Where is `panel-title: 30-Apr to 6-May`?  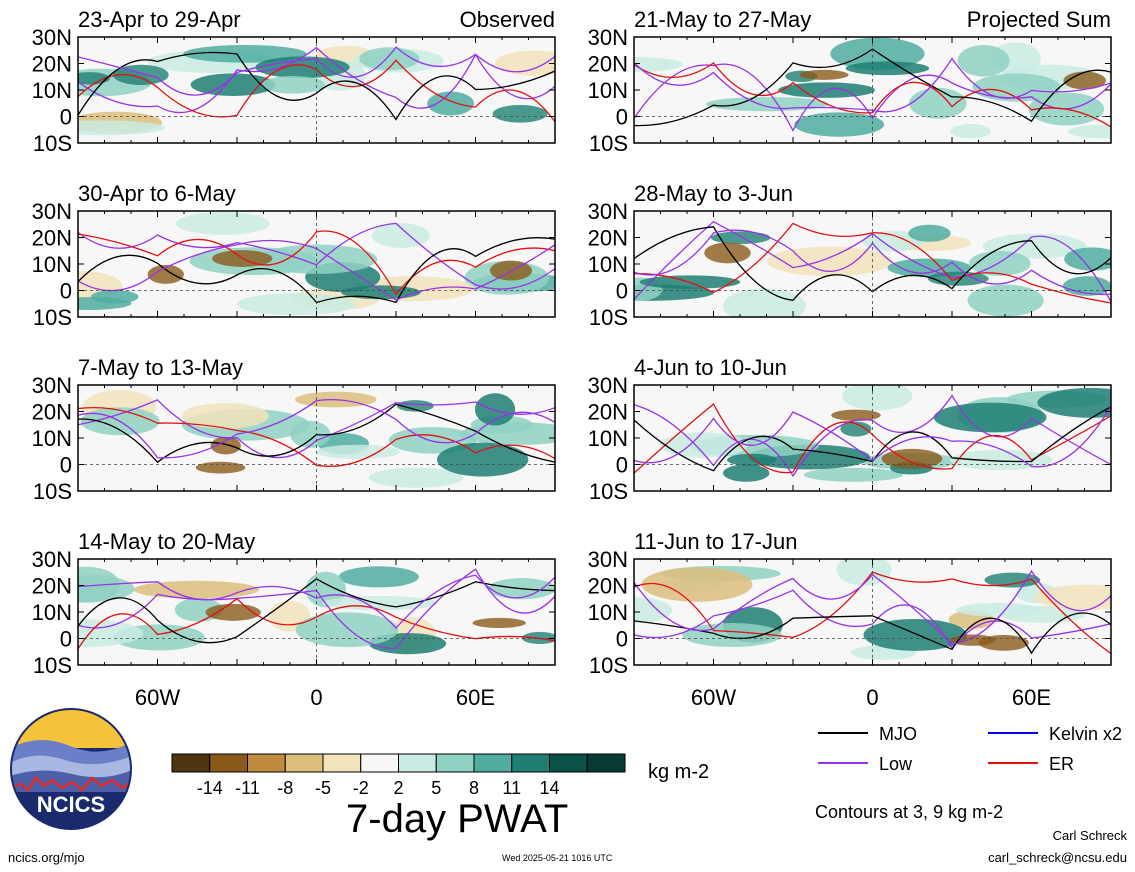 panel-title: 30-Apr to 6-May is located at coordinates (157, 193).